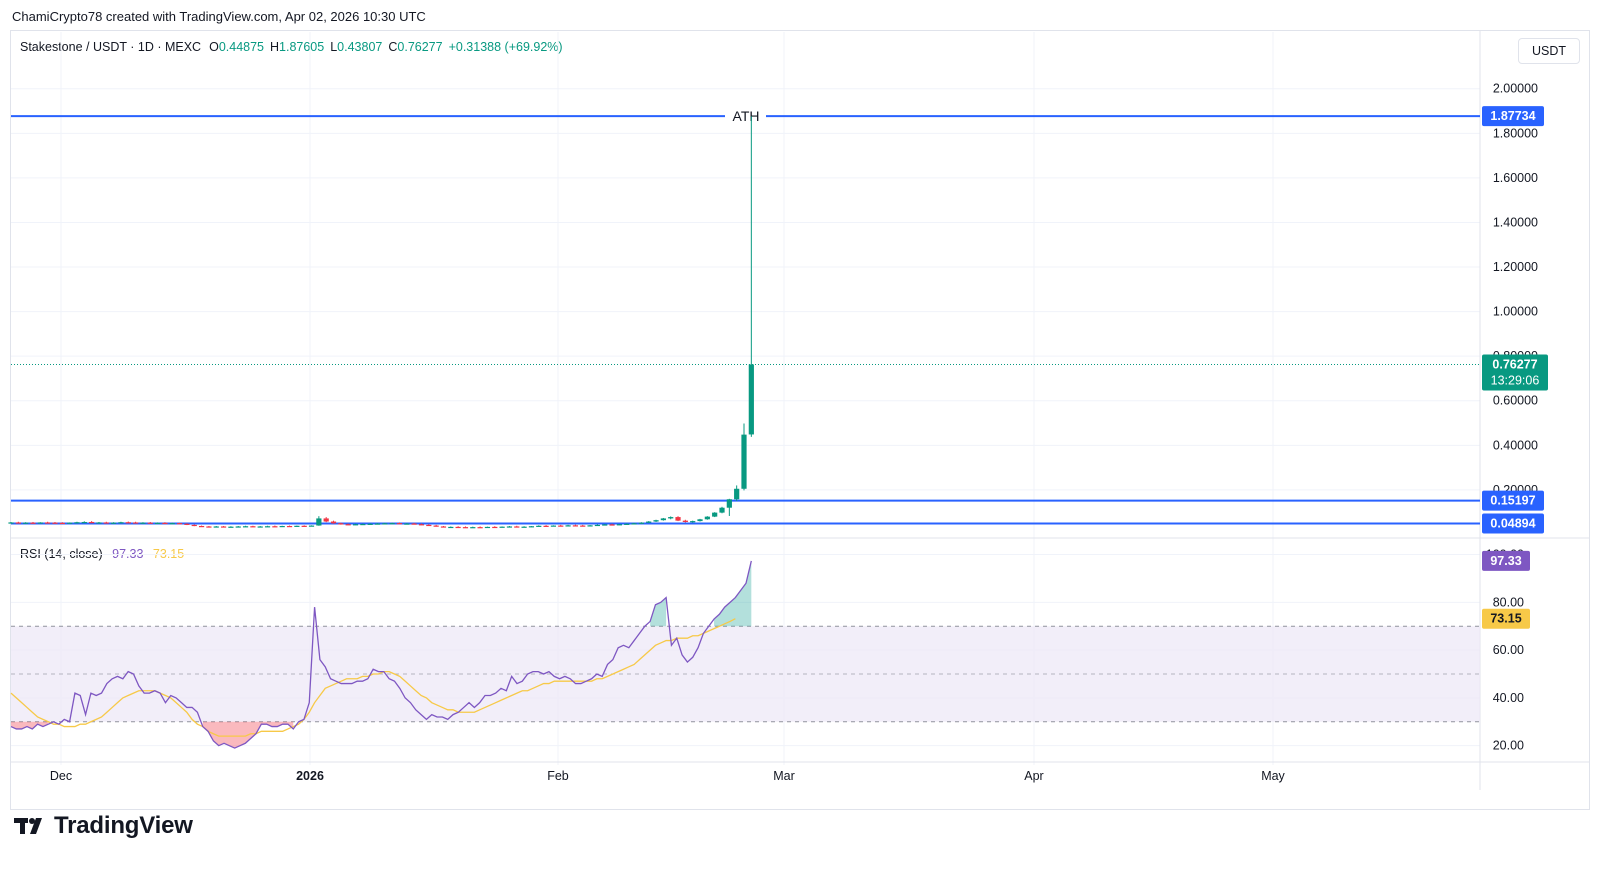  I want to click on level-badge-text: 0.15197, so click(1512, 501).